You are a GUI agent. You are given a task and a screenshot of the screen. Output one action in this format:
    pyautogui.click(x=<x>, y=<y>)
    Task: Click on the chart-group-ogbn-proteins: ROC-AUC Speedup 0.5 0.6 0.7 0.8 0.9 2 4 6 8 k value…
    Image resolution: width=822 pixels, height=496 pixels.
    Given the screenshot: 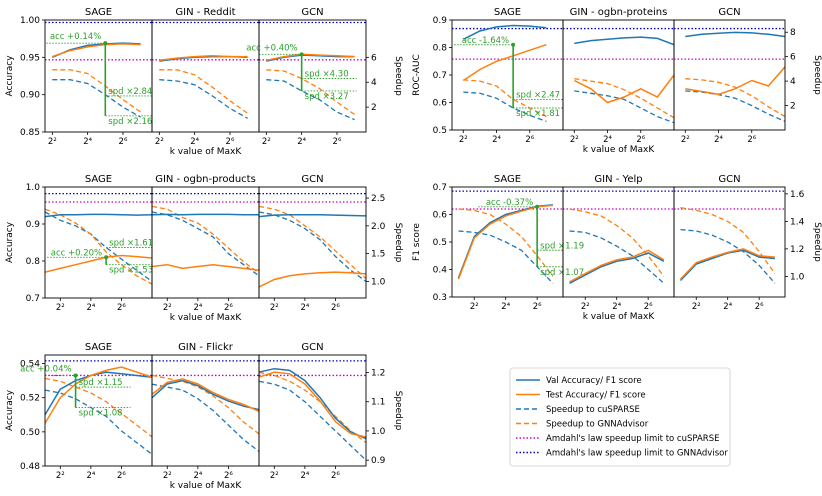 What is the action you would take?
    pyautogui.click(x=617, y=81)
    